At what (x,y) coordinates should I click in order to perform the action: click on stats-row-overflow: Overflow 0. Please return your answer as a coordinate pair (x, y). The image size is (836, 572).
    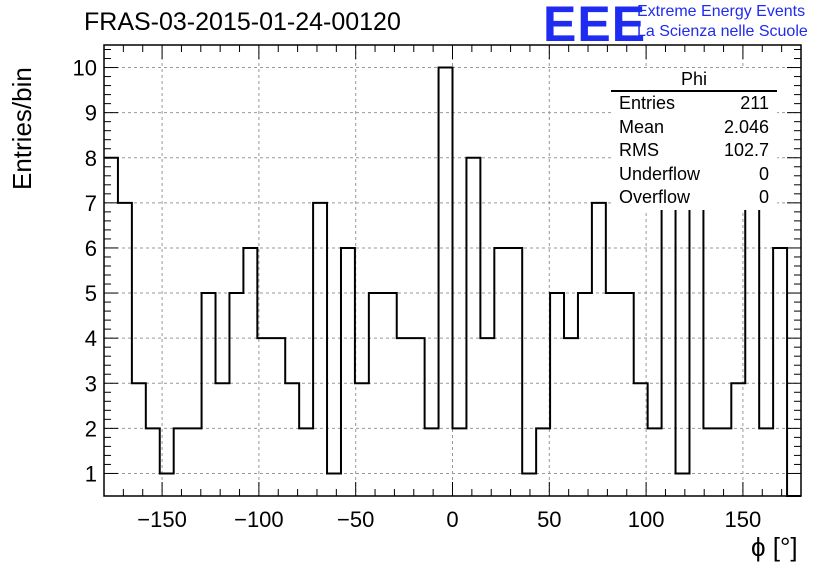
    Looking at the image, I should click on (694, 198).